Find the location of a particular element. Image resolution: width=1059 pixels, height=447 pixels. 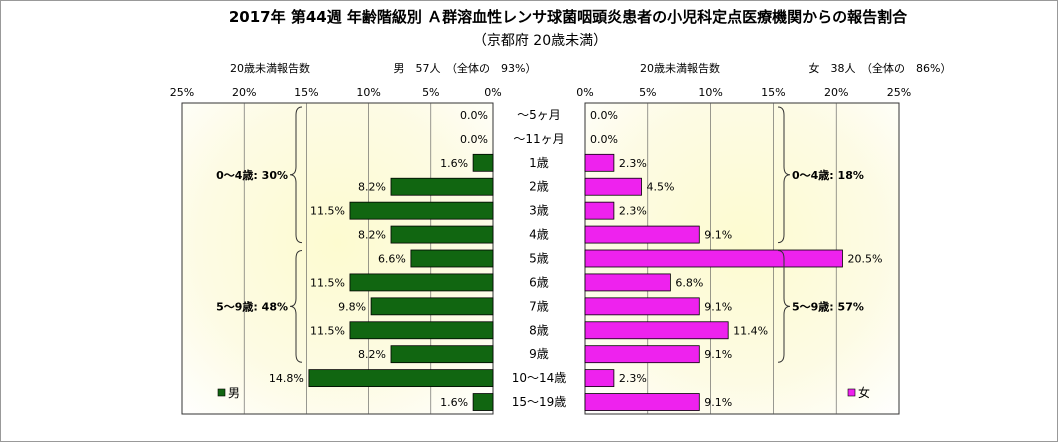

category-label: 7歳 is located at coordinates (539, 306).